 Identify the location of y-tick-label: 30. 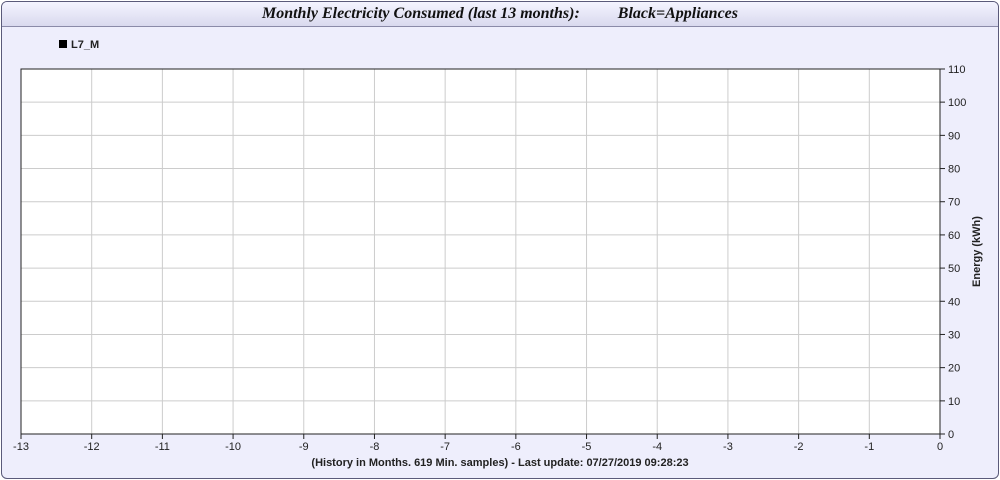
(954, 335).